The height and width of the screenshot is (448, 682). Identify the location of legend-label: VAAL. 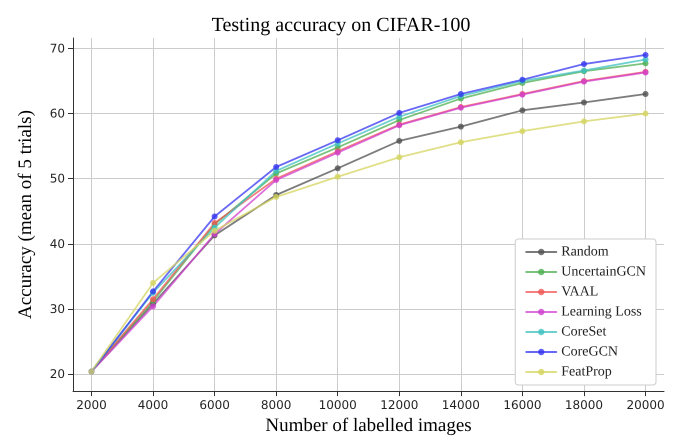
(579, 292).